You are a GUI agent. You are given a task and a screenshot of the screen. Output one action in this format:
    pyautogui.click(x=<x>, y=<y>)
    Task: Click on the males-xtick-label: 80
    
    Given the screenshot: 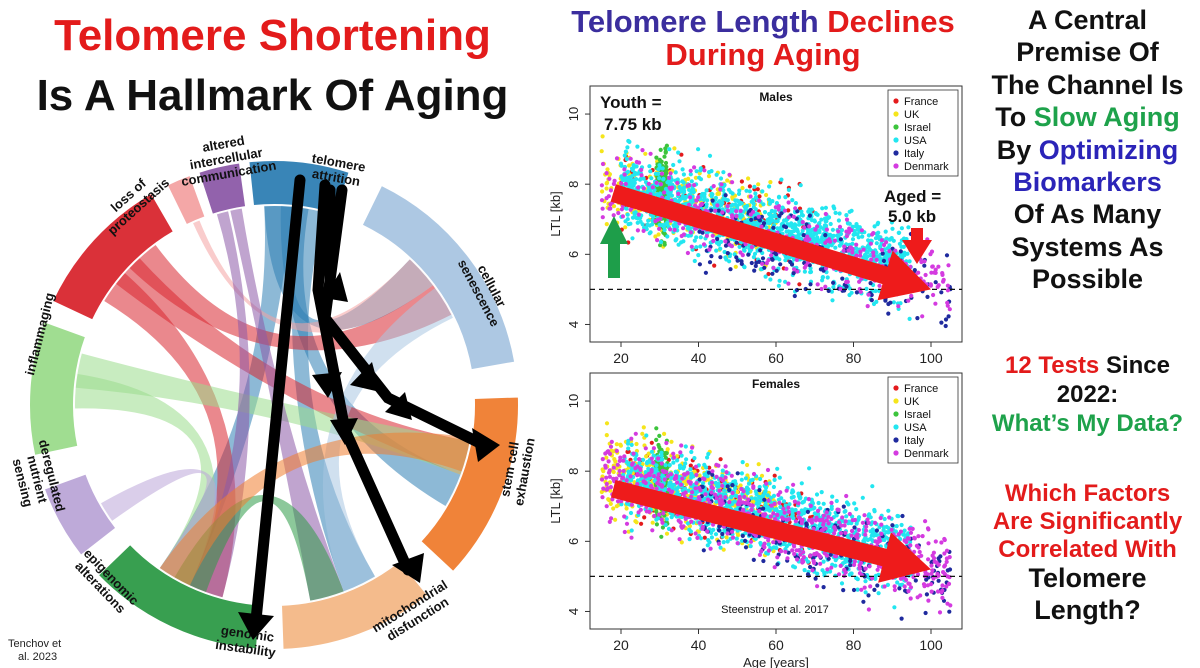 What is the action you would take?
    pyautogui.click(x=854, y=358)
    